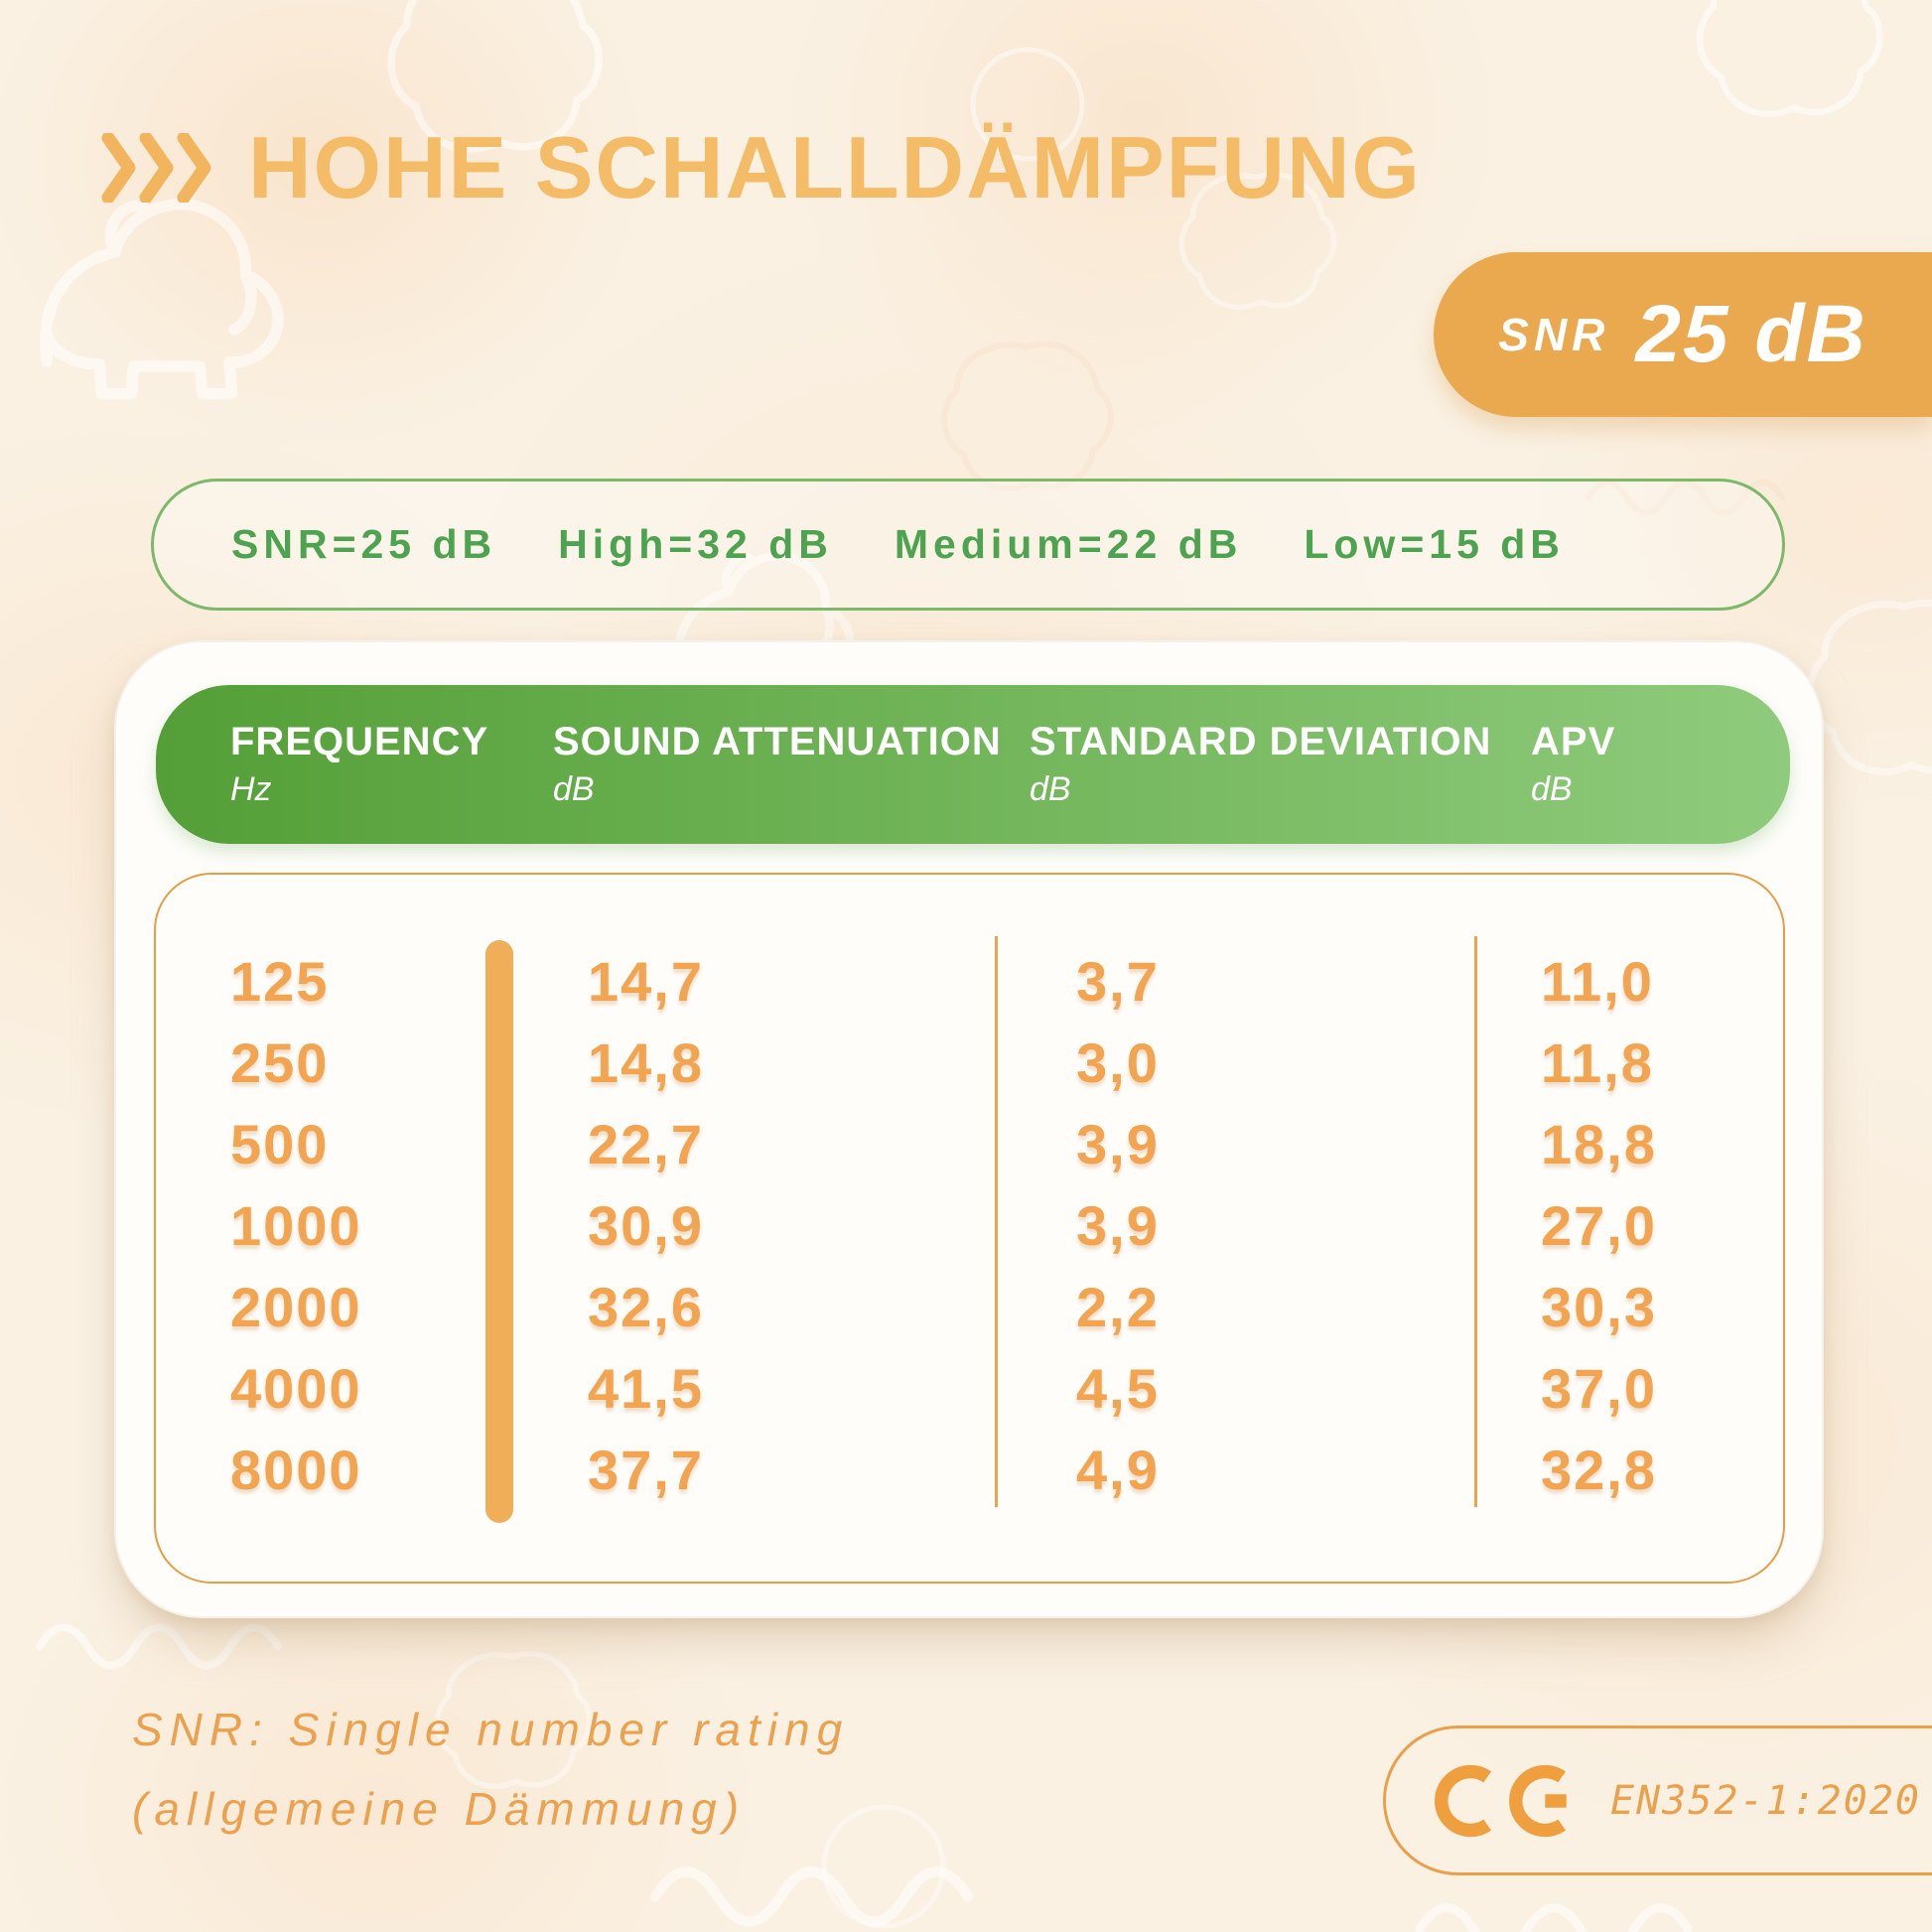  What do you see at coordinates (1118, 1063) in the screenshot?
I see `cell-std-deviation: 3,0` at bounding box center [1118, 1063].